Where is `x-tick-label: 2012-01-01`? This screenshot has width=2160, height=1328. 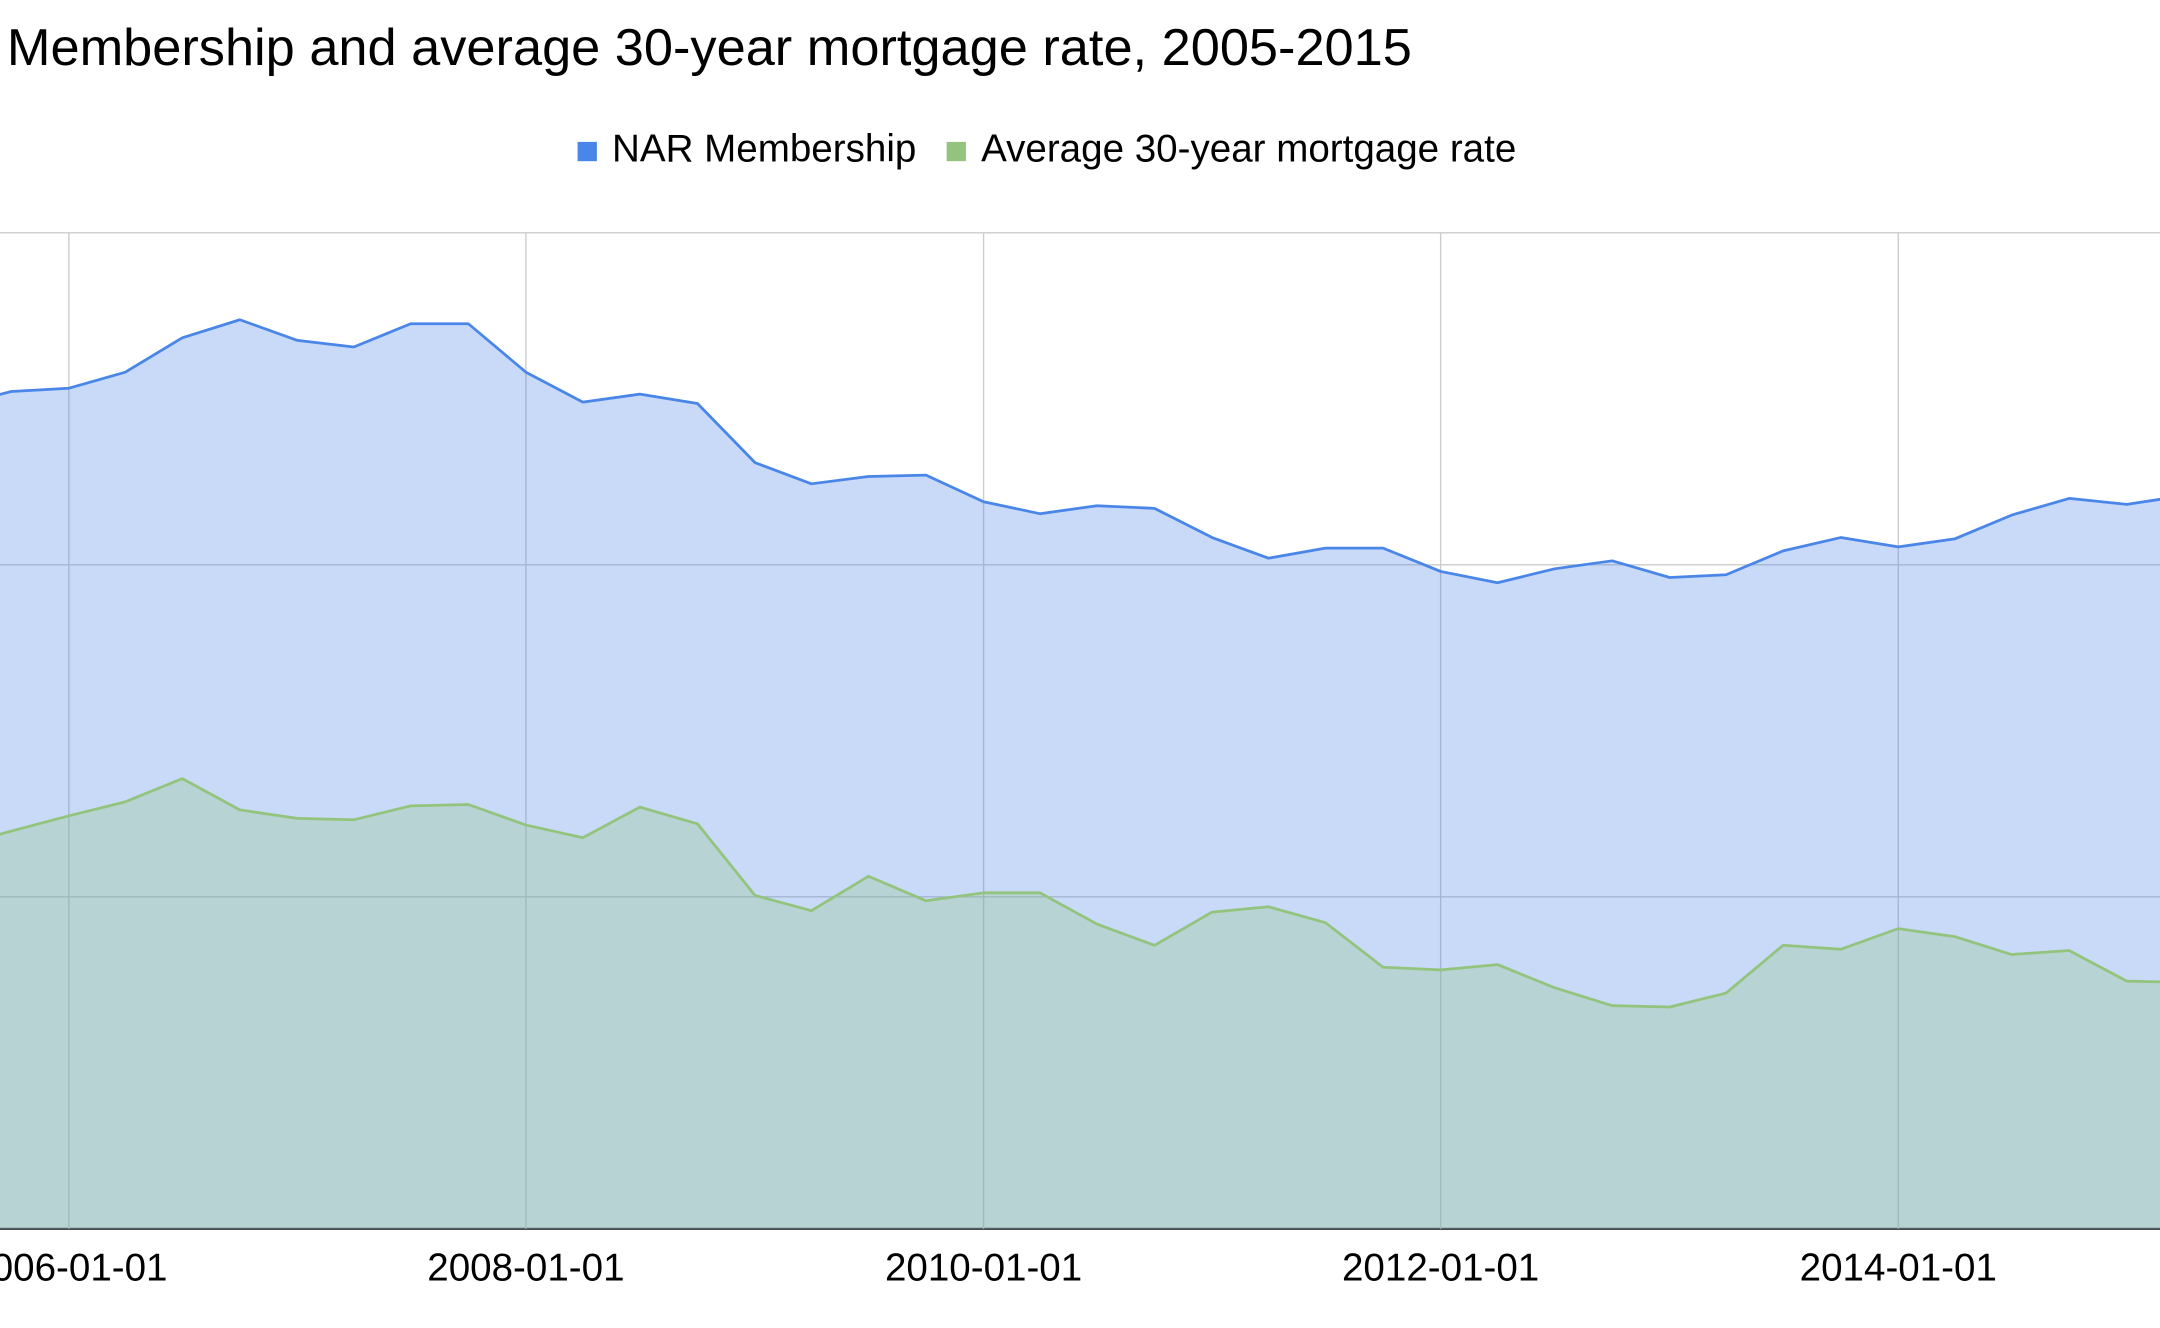 x-tick-label: 2012-01-01 is located at coordinates (1440, 1267).